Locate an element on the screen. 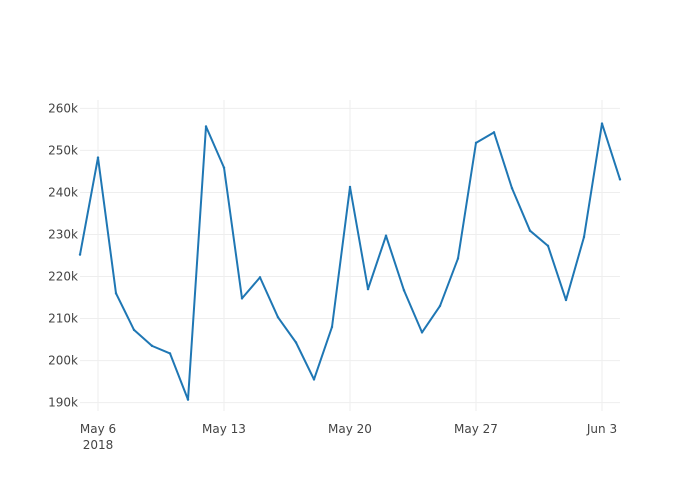  x-tick-label: May 13 is located at coordinates (224, 429).